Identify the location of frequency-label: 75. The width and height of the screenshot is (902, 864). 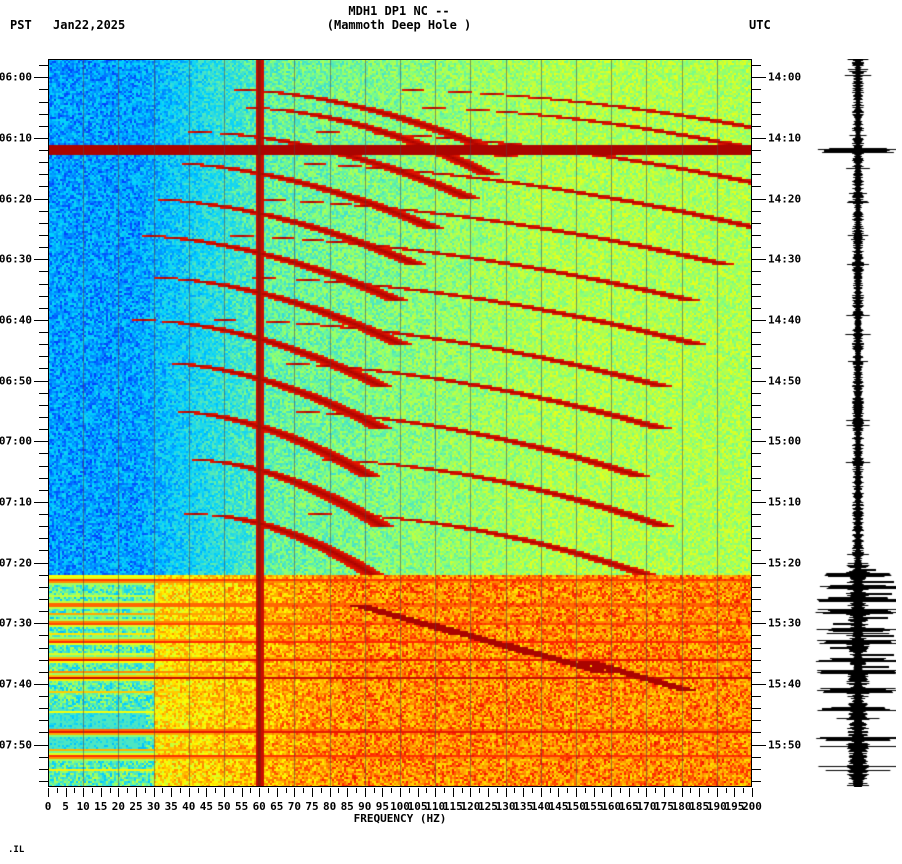
(312, 806).